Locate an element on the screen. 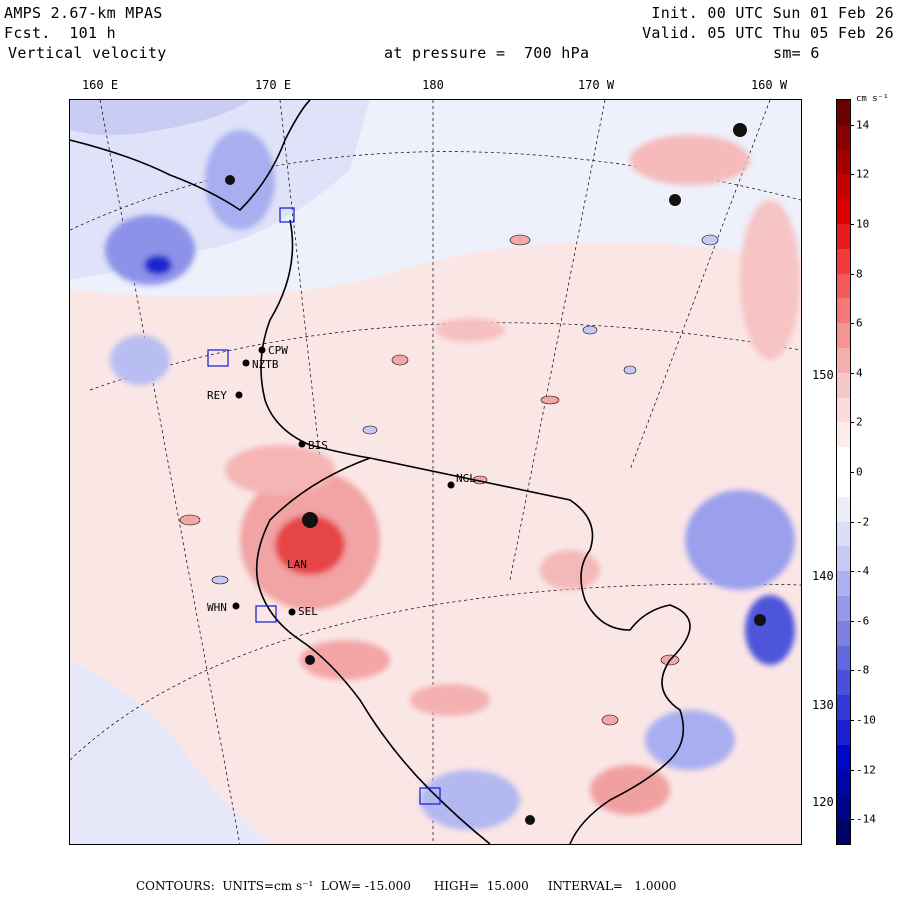 The height and width of the screenshot is (900, 900). colorbar-tick-label: -14 is located at coordinates (866, 819).